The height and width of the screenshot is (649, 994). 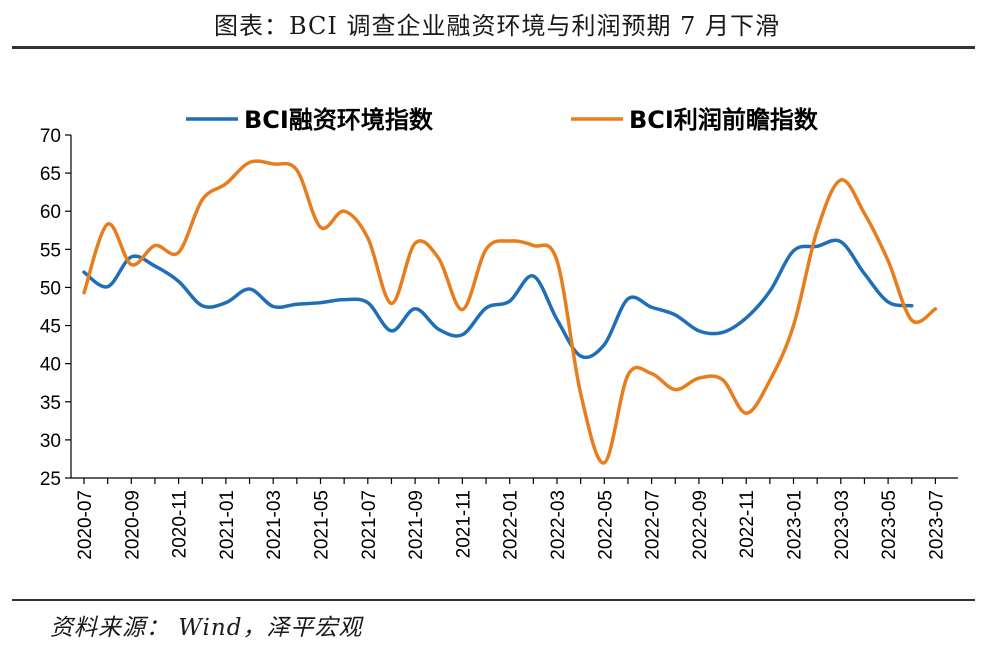 I want to click on x-tick-label: 2021-11, so click(x=463, y=524).